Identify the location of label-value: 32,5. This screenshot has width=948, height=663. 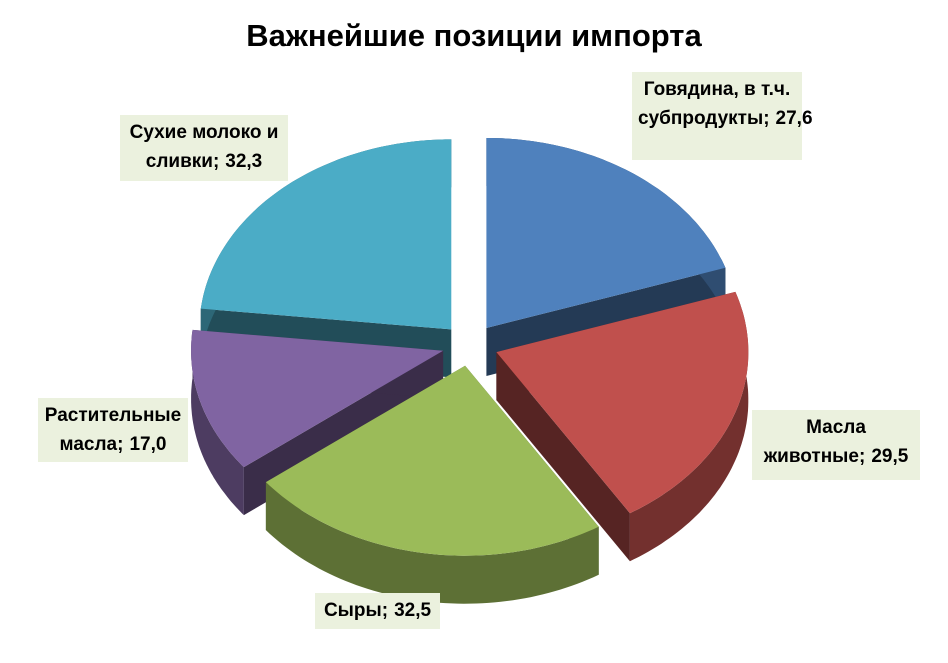
(413, 610).